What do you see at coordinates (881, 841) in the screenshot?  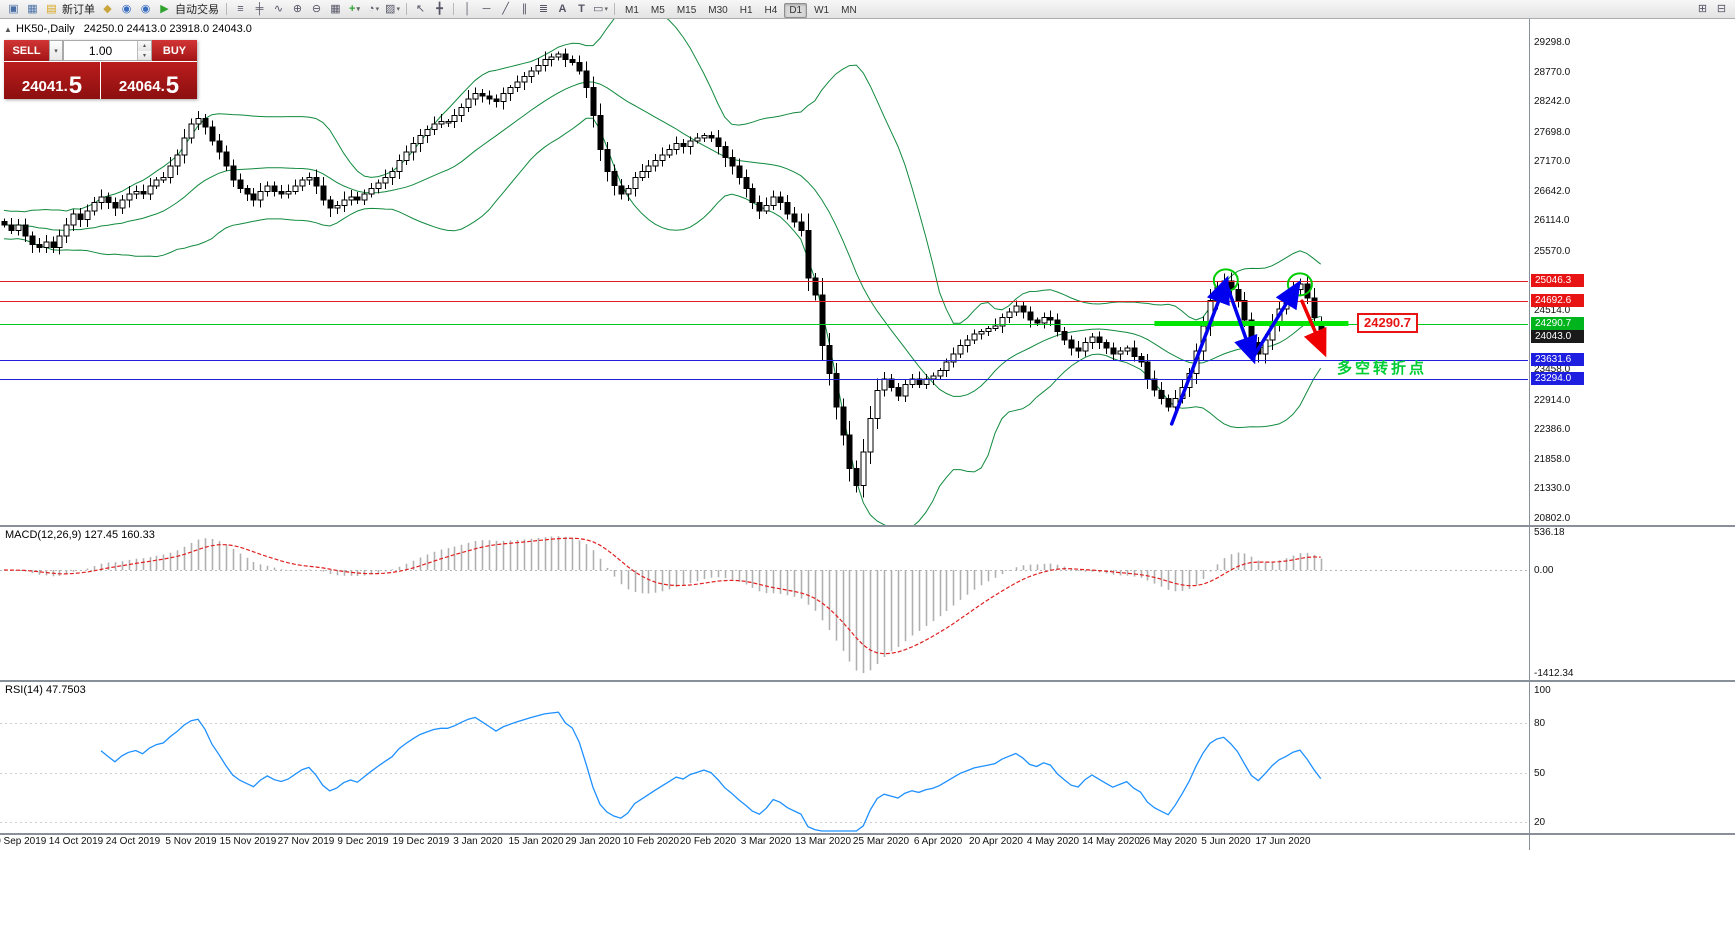 I see `date-axis-label: 25 Mar 2020` at bounding box center [881, 841].